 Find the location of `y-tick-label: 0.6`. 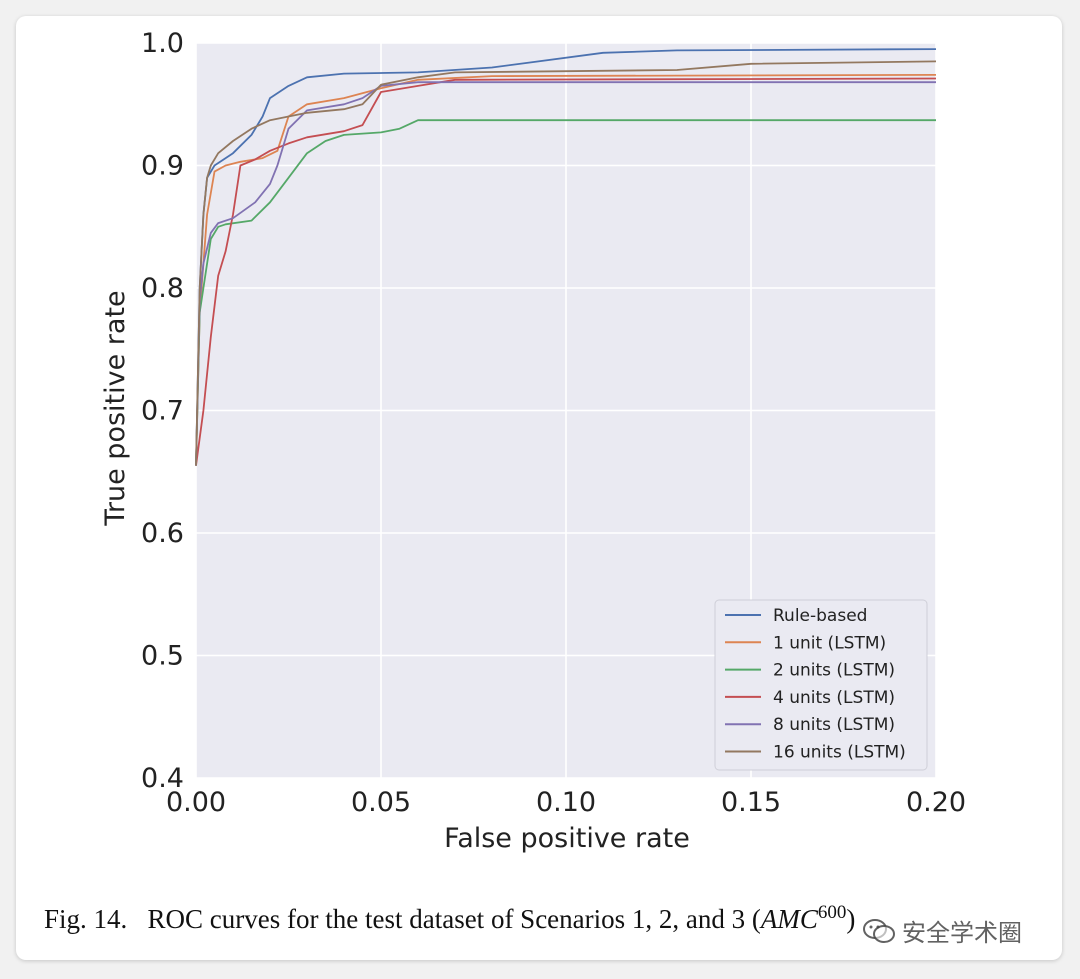

y-tick-label: 0.6 is located at coordinates (162, 533).